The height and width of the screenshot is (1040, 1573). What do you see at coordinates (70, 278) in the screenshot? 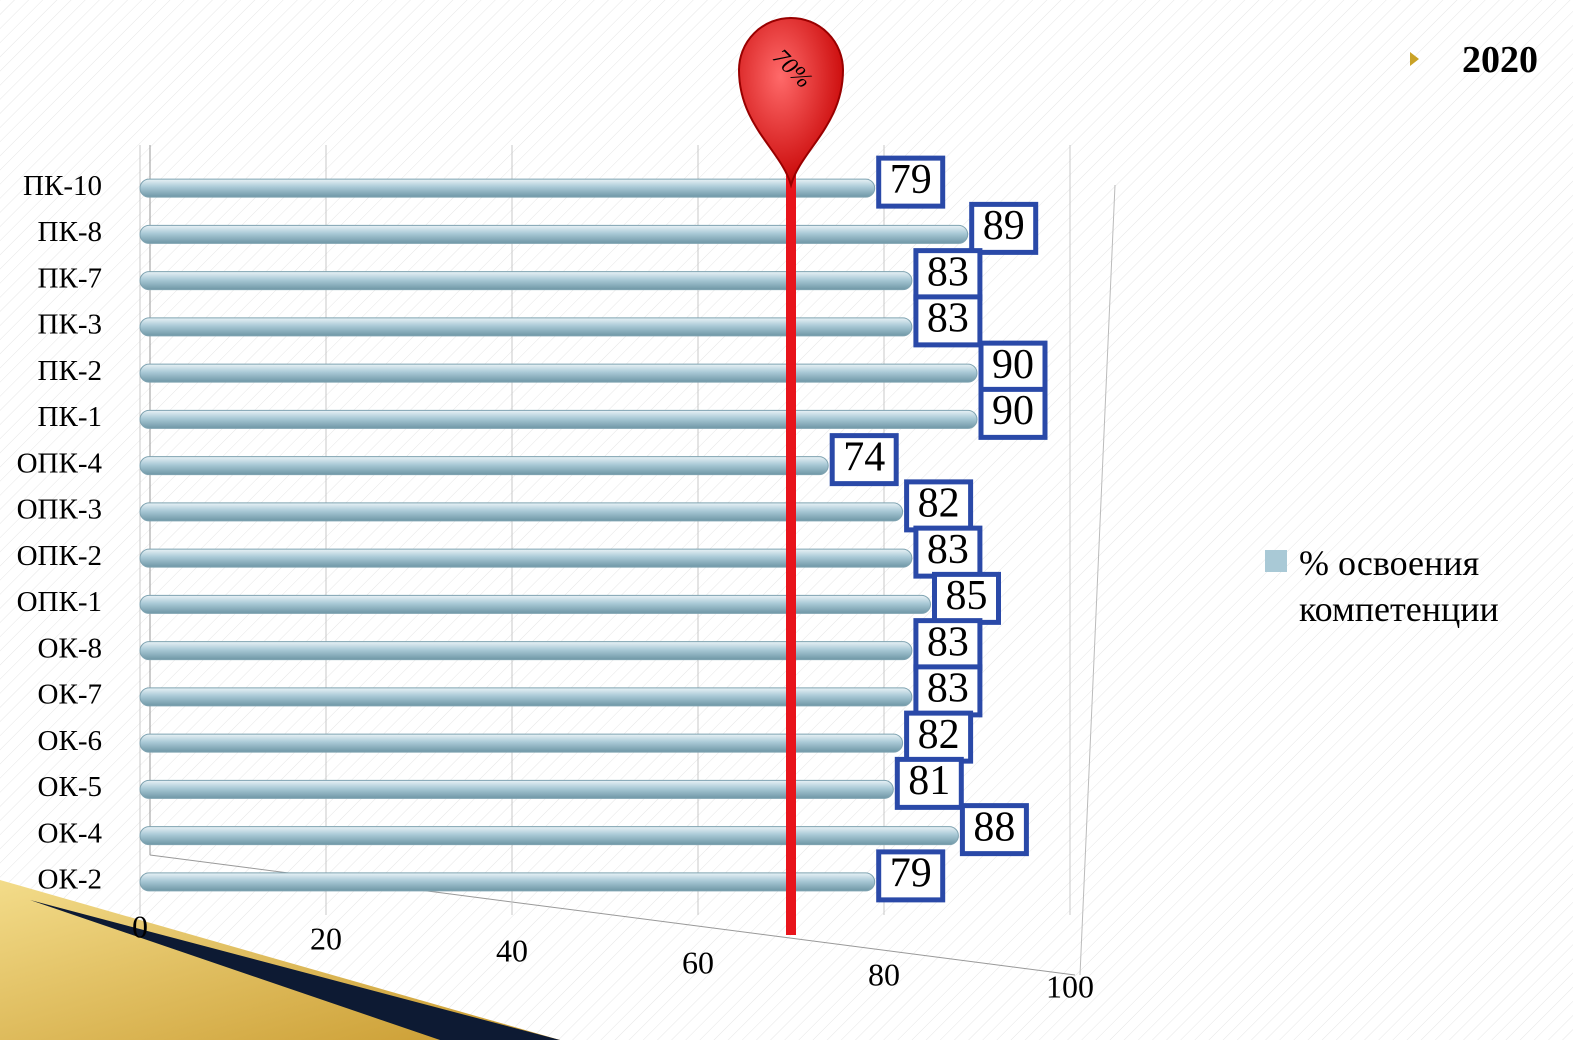
I see `y-tick-label: ПК-7` at bounding box center [70, 278].